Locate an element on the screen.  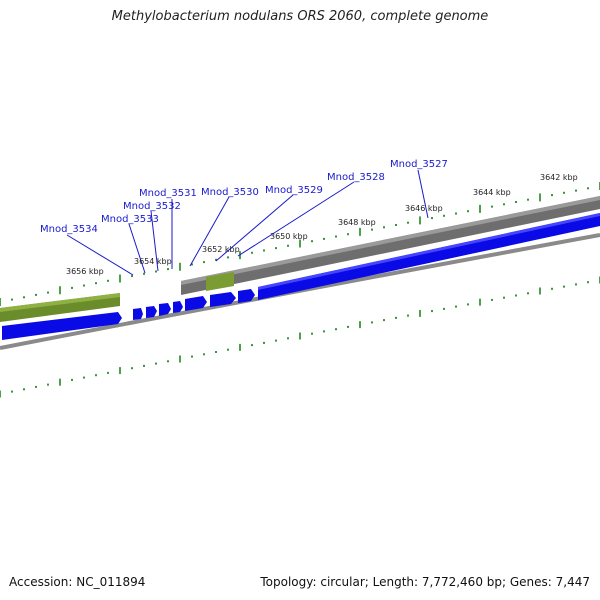
scale-label: 3650 kbp is located at coordinates (289, 236).